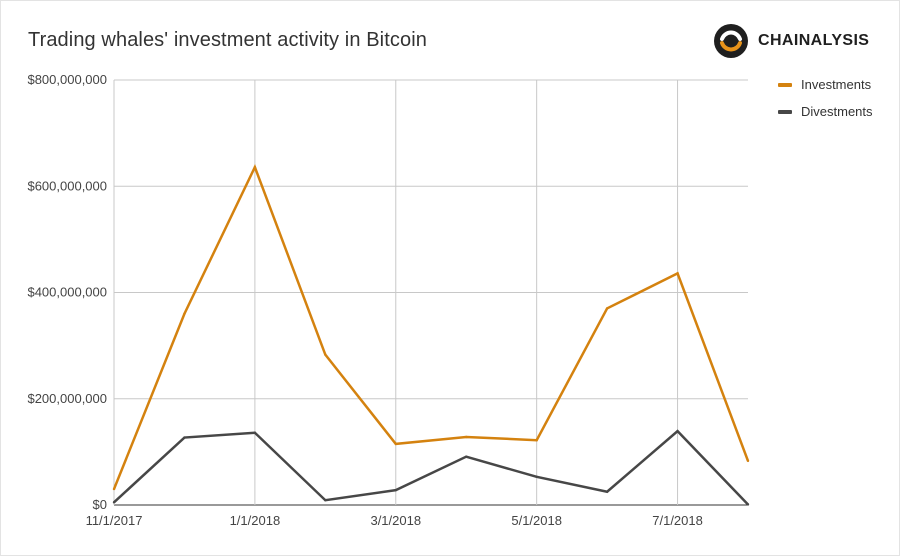 The width and height of the screenshot is (900, 556). I want to click on y-tick-label: $0, so click(100, 504).